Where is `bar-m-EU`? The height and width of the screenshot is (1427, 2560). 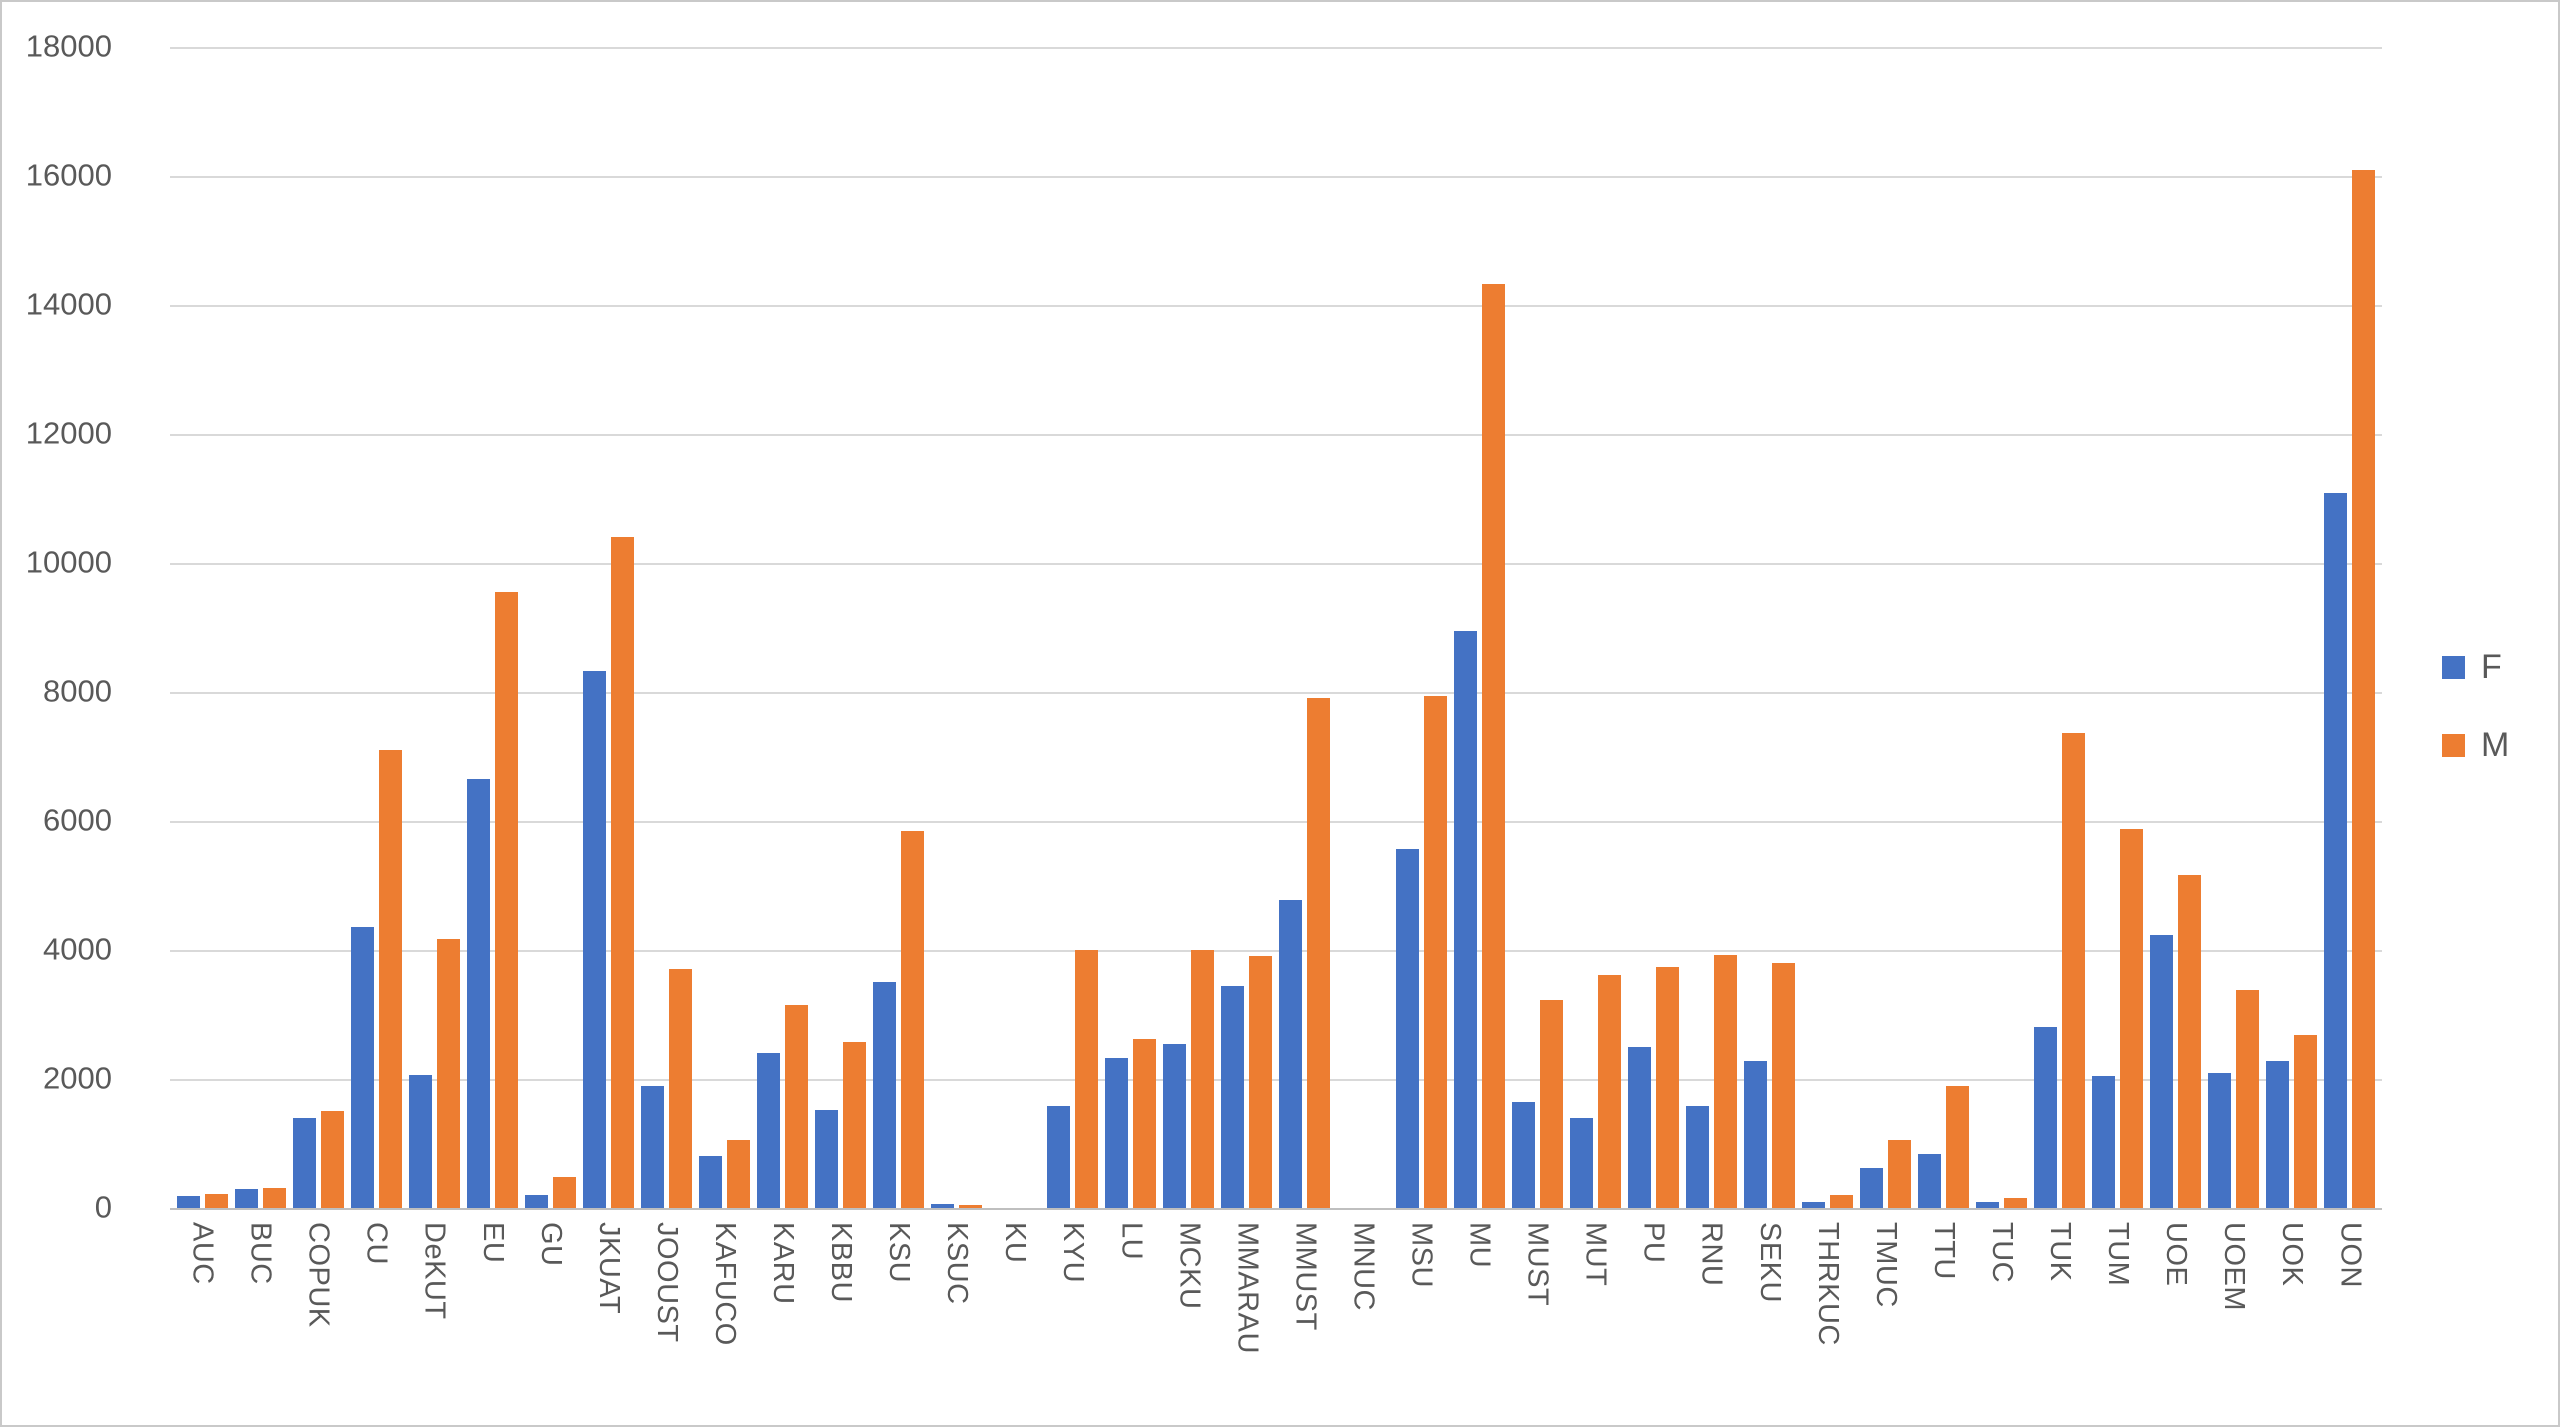 bar-m-EU is located at coordinates (506, 900).